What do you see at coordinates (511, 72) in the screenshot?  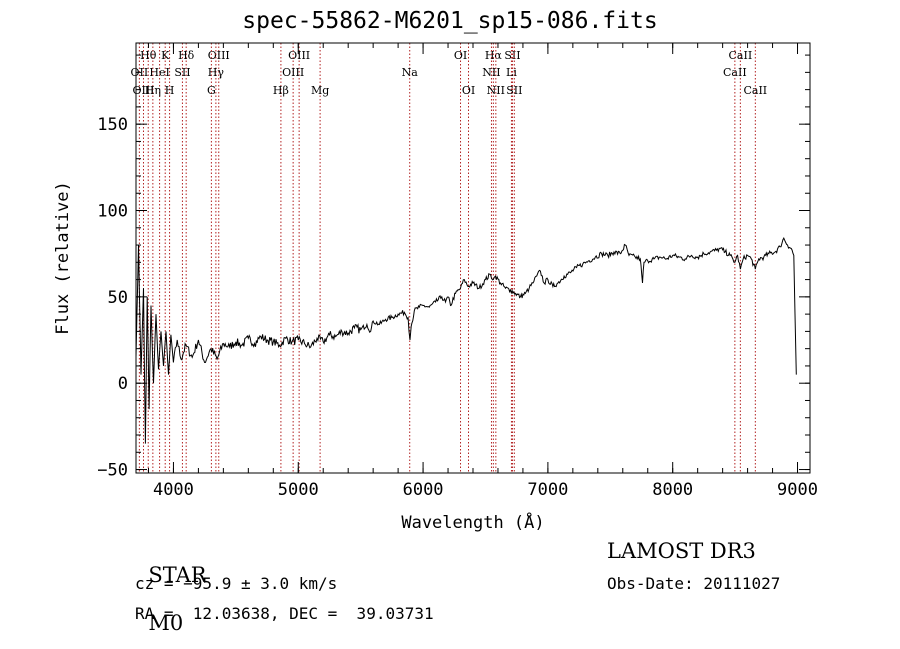 I see `line-marker-label: Li` at bounding box center [511, 72].